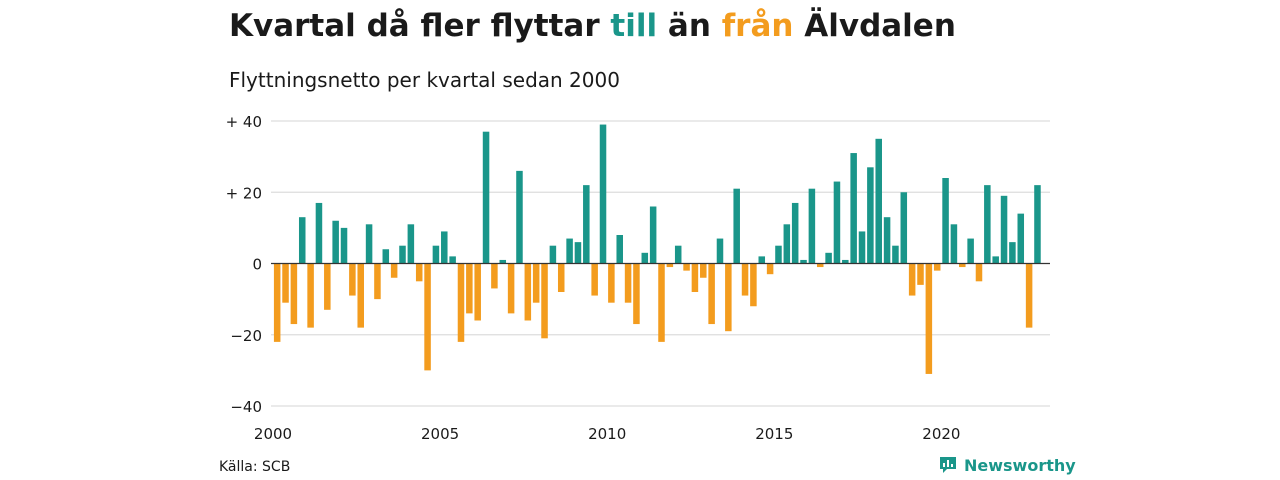  I want to click on y-tick-label: −40, so click(246, 407).